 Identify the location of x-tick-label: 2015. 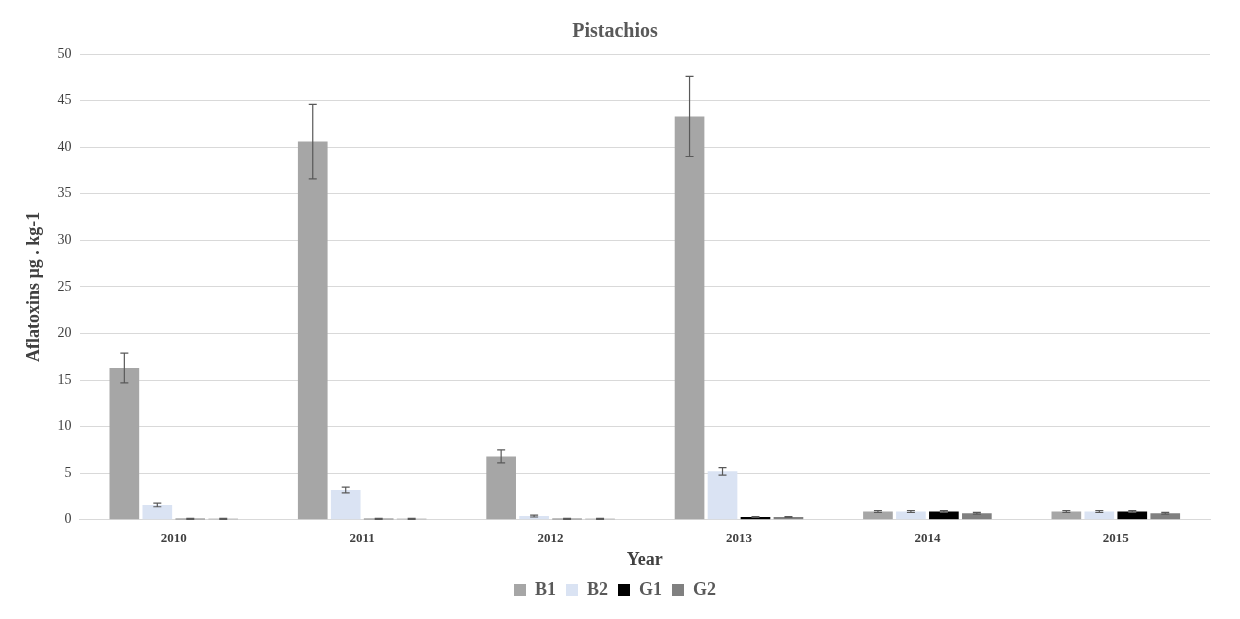
(1116, 537).